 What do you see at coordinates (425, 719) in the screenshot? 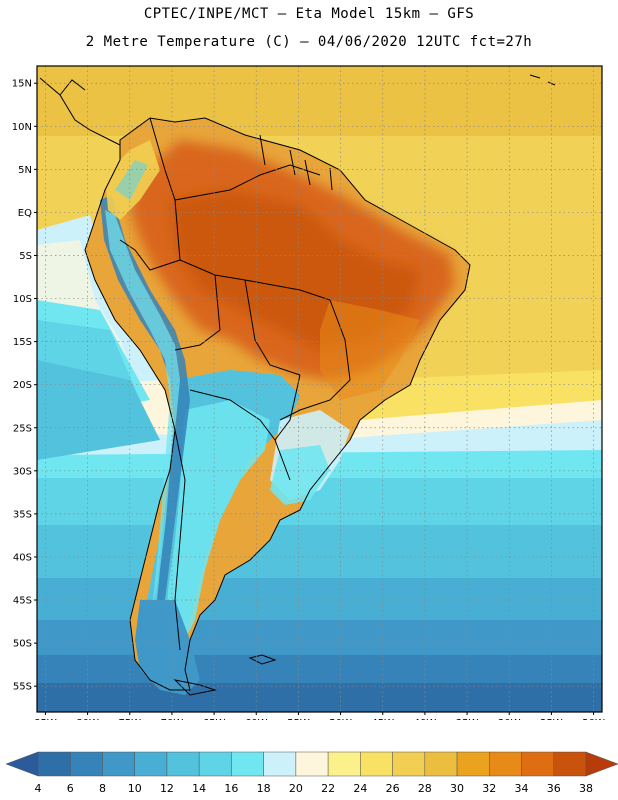
I see `lon-label: 40W` at bounding box center [425, 719].